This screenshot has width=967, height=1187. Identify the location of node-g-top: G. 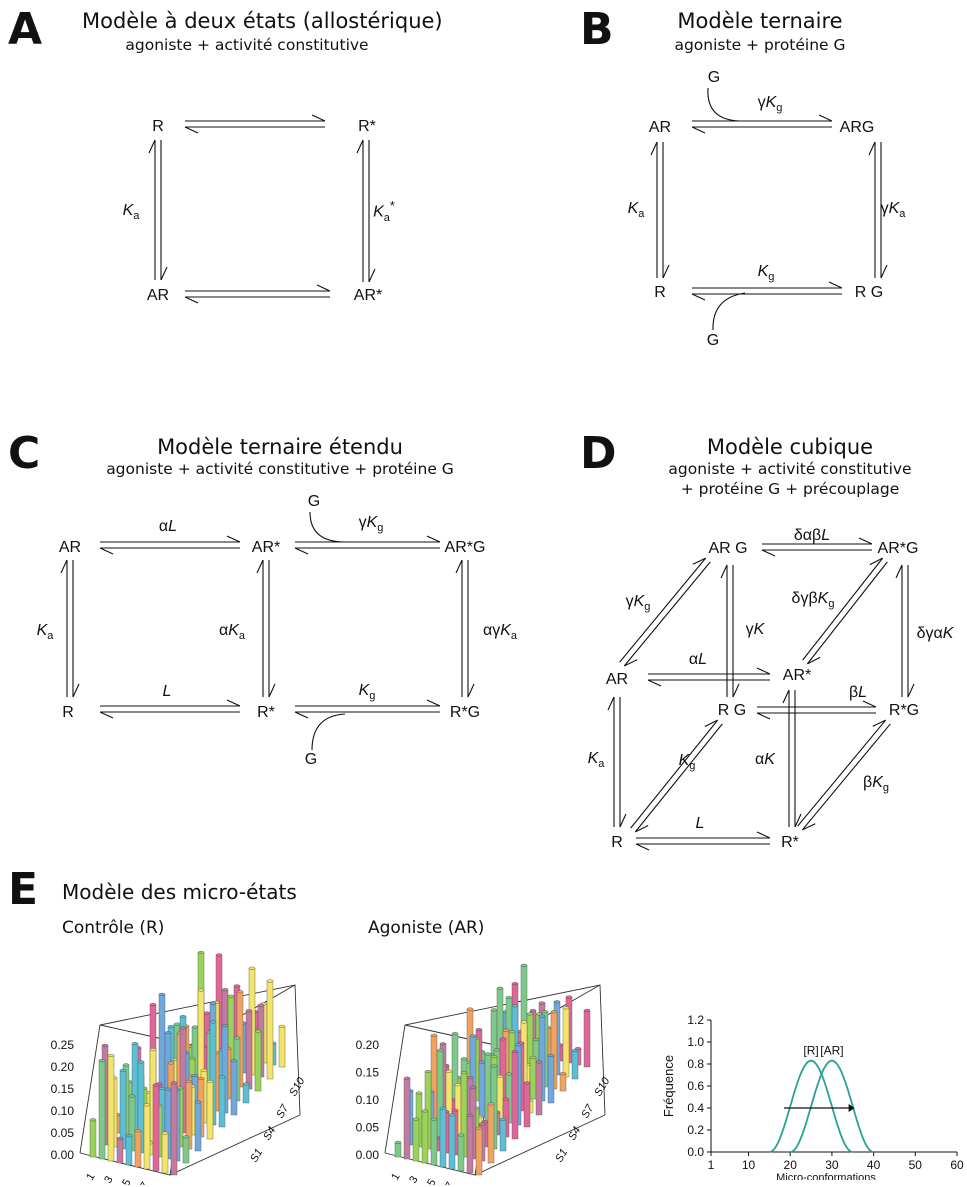
(314, 501).